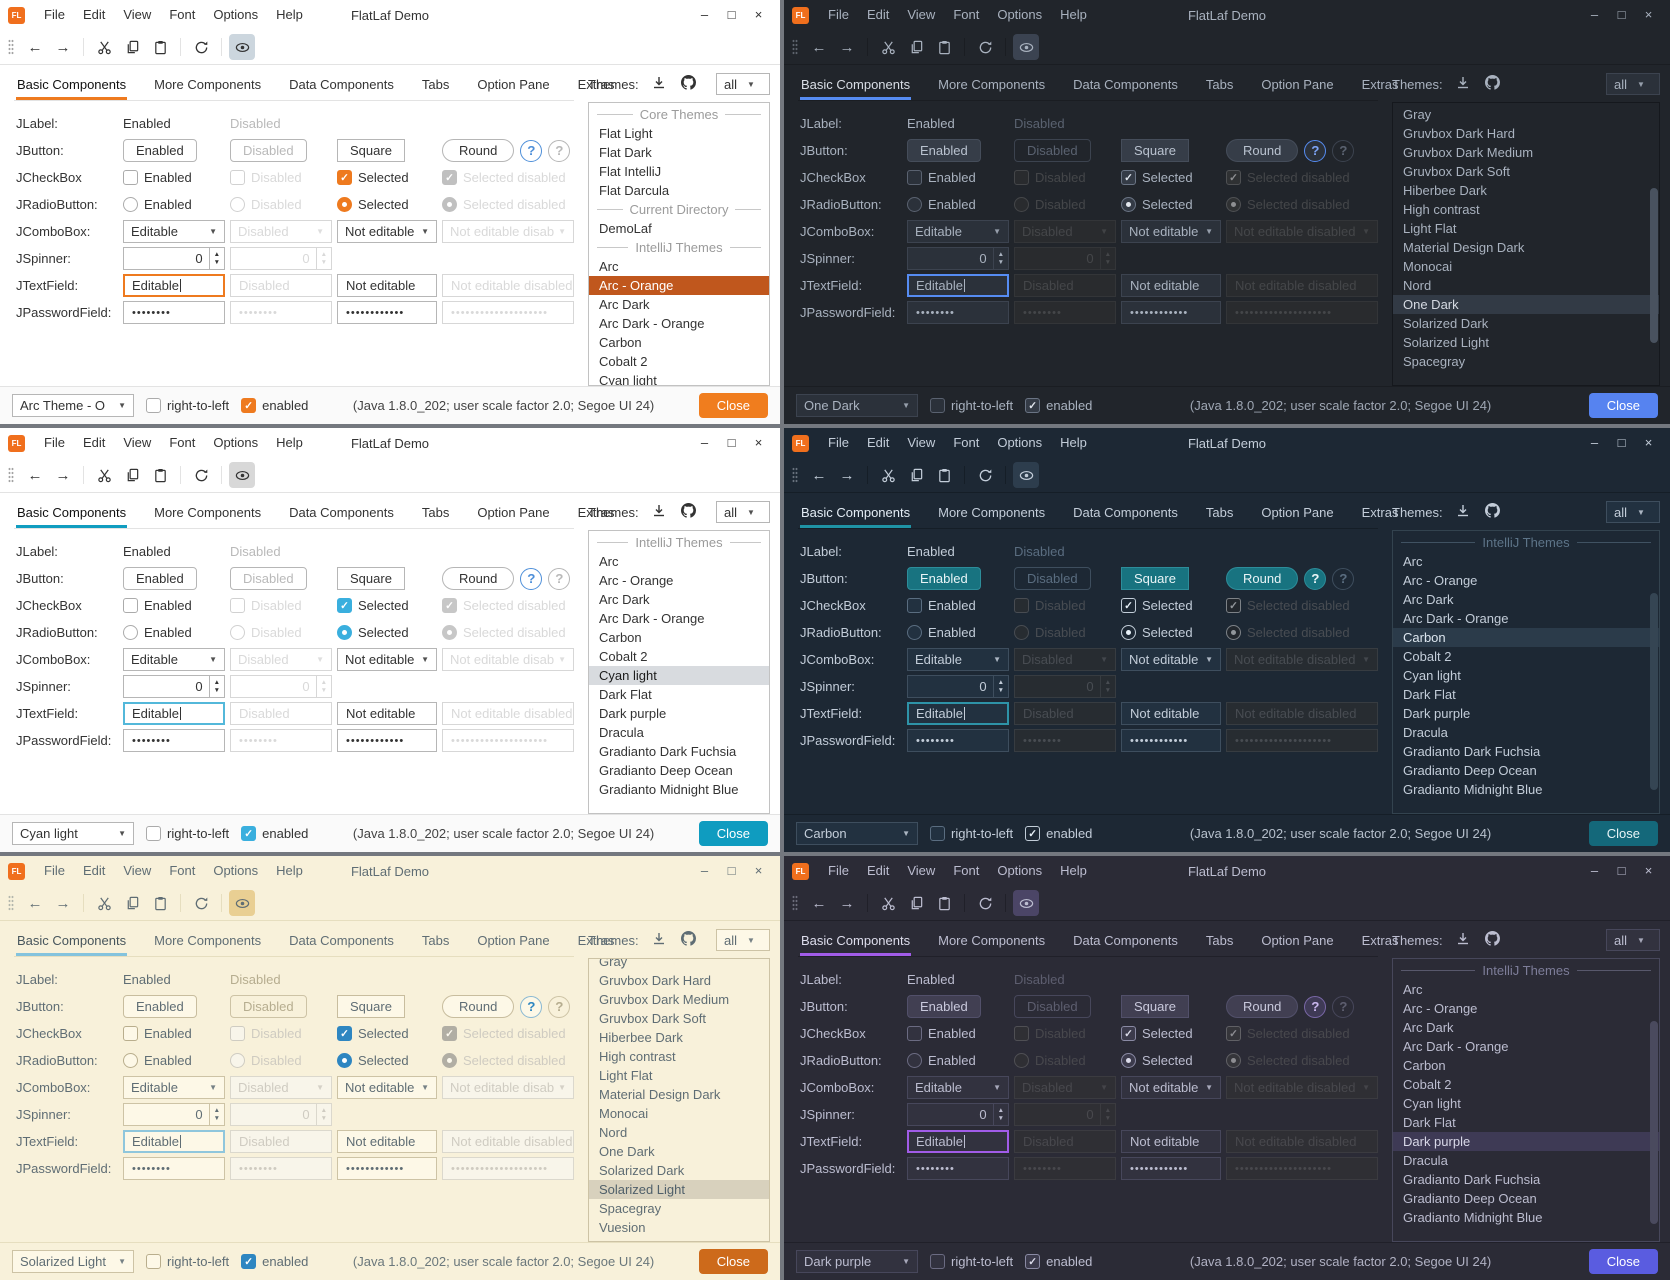 The width and height of the screenshot is (1670, 1280). Describe the element at coordinates (174, 312) in the screenshot. I see `password-field-0: ••••••••` at that location.